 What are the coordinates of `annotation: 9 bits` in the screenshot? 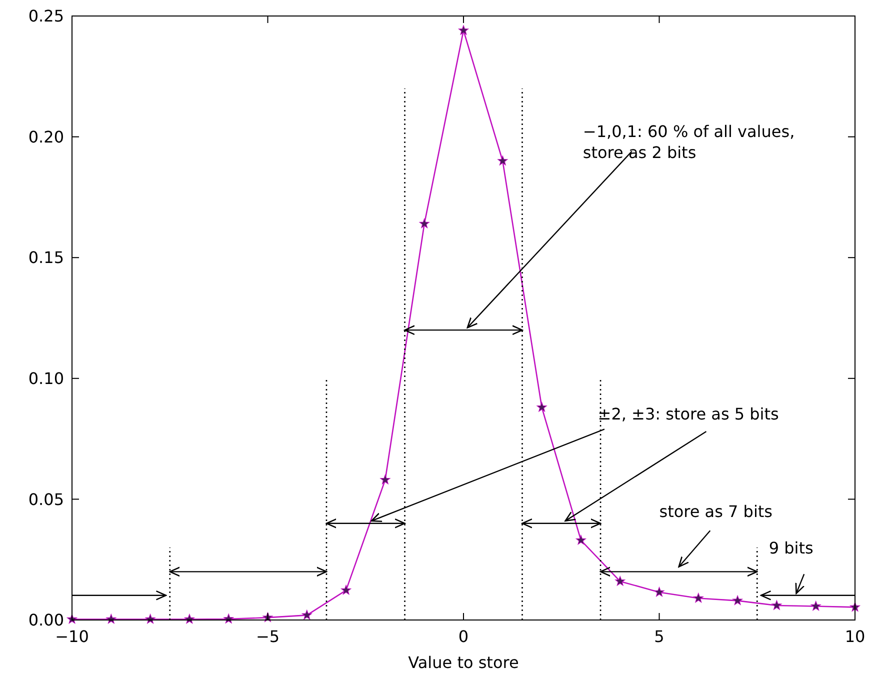 It's located at (791, 548).